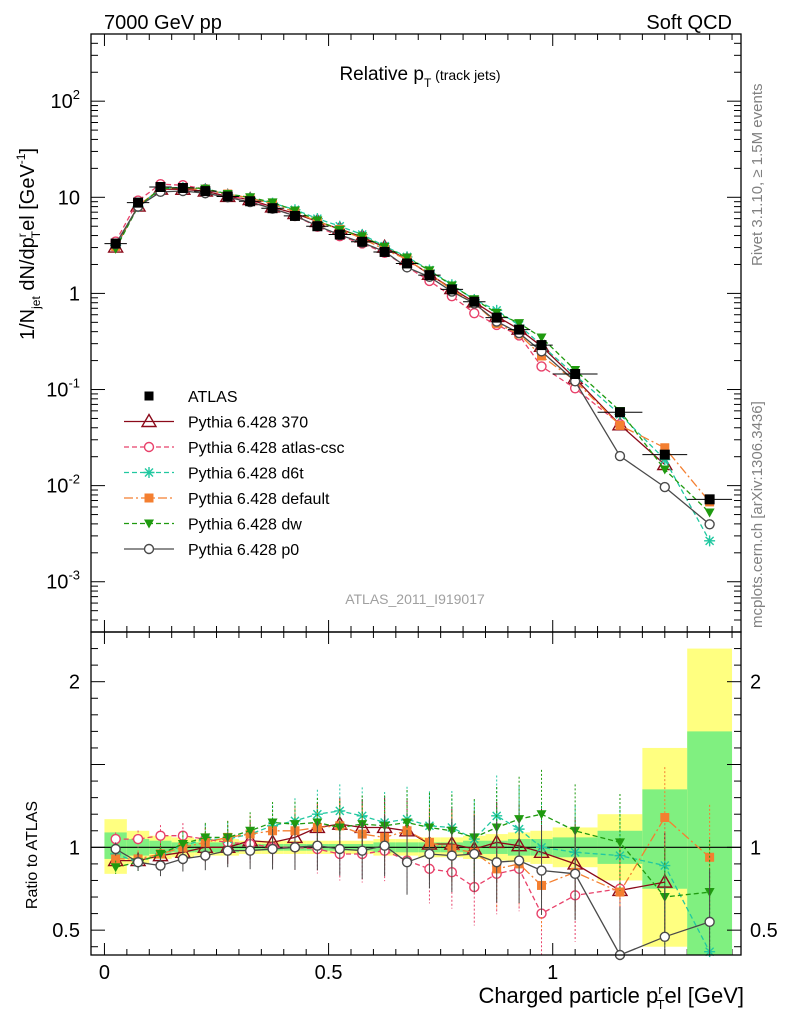 The width and height of the screenshot is (786, 1024). I want to click on x-axis-label: Charged particle pr Tel [GeV], so click(611, 997).